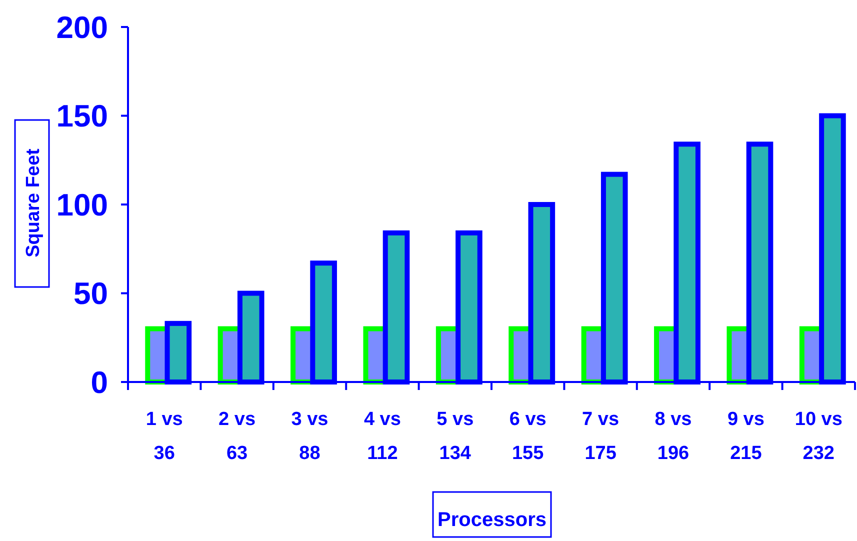 The image size is (857, 541). Describe the element at coordinates (745, 436) in the screenshot. I see `x-tick-label: 9 vs 215` at that location.